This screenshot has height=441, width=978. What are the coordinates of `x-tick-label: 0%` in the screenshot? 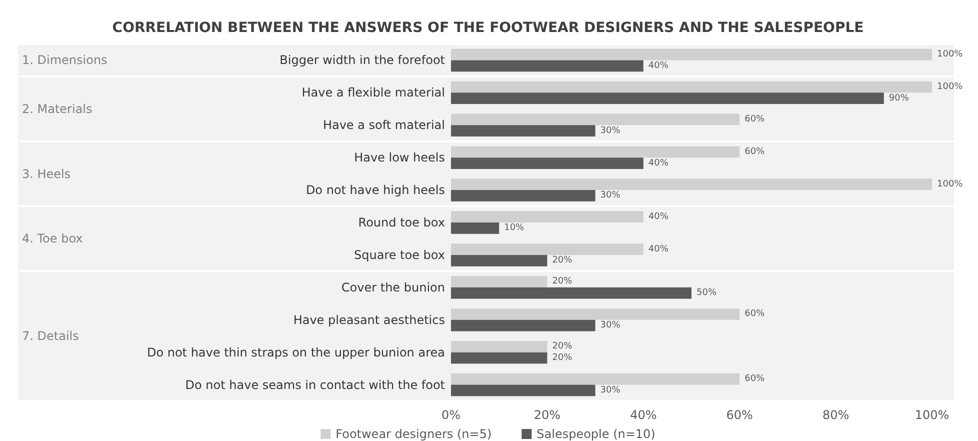 It's located at (451, 415).